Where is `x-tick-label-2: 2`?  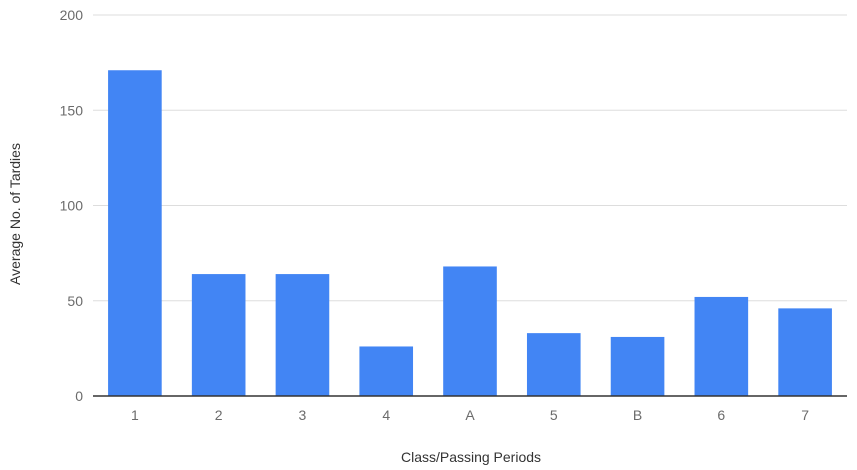 x-tick-label-2: 2 is located at coordinates (219, 415).